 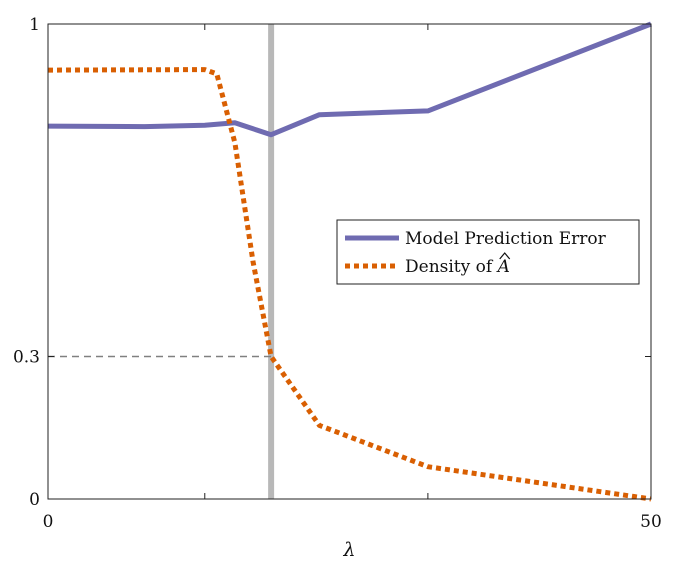 I want to click on x-tick-label: 0, so click(x=48, y=522).